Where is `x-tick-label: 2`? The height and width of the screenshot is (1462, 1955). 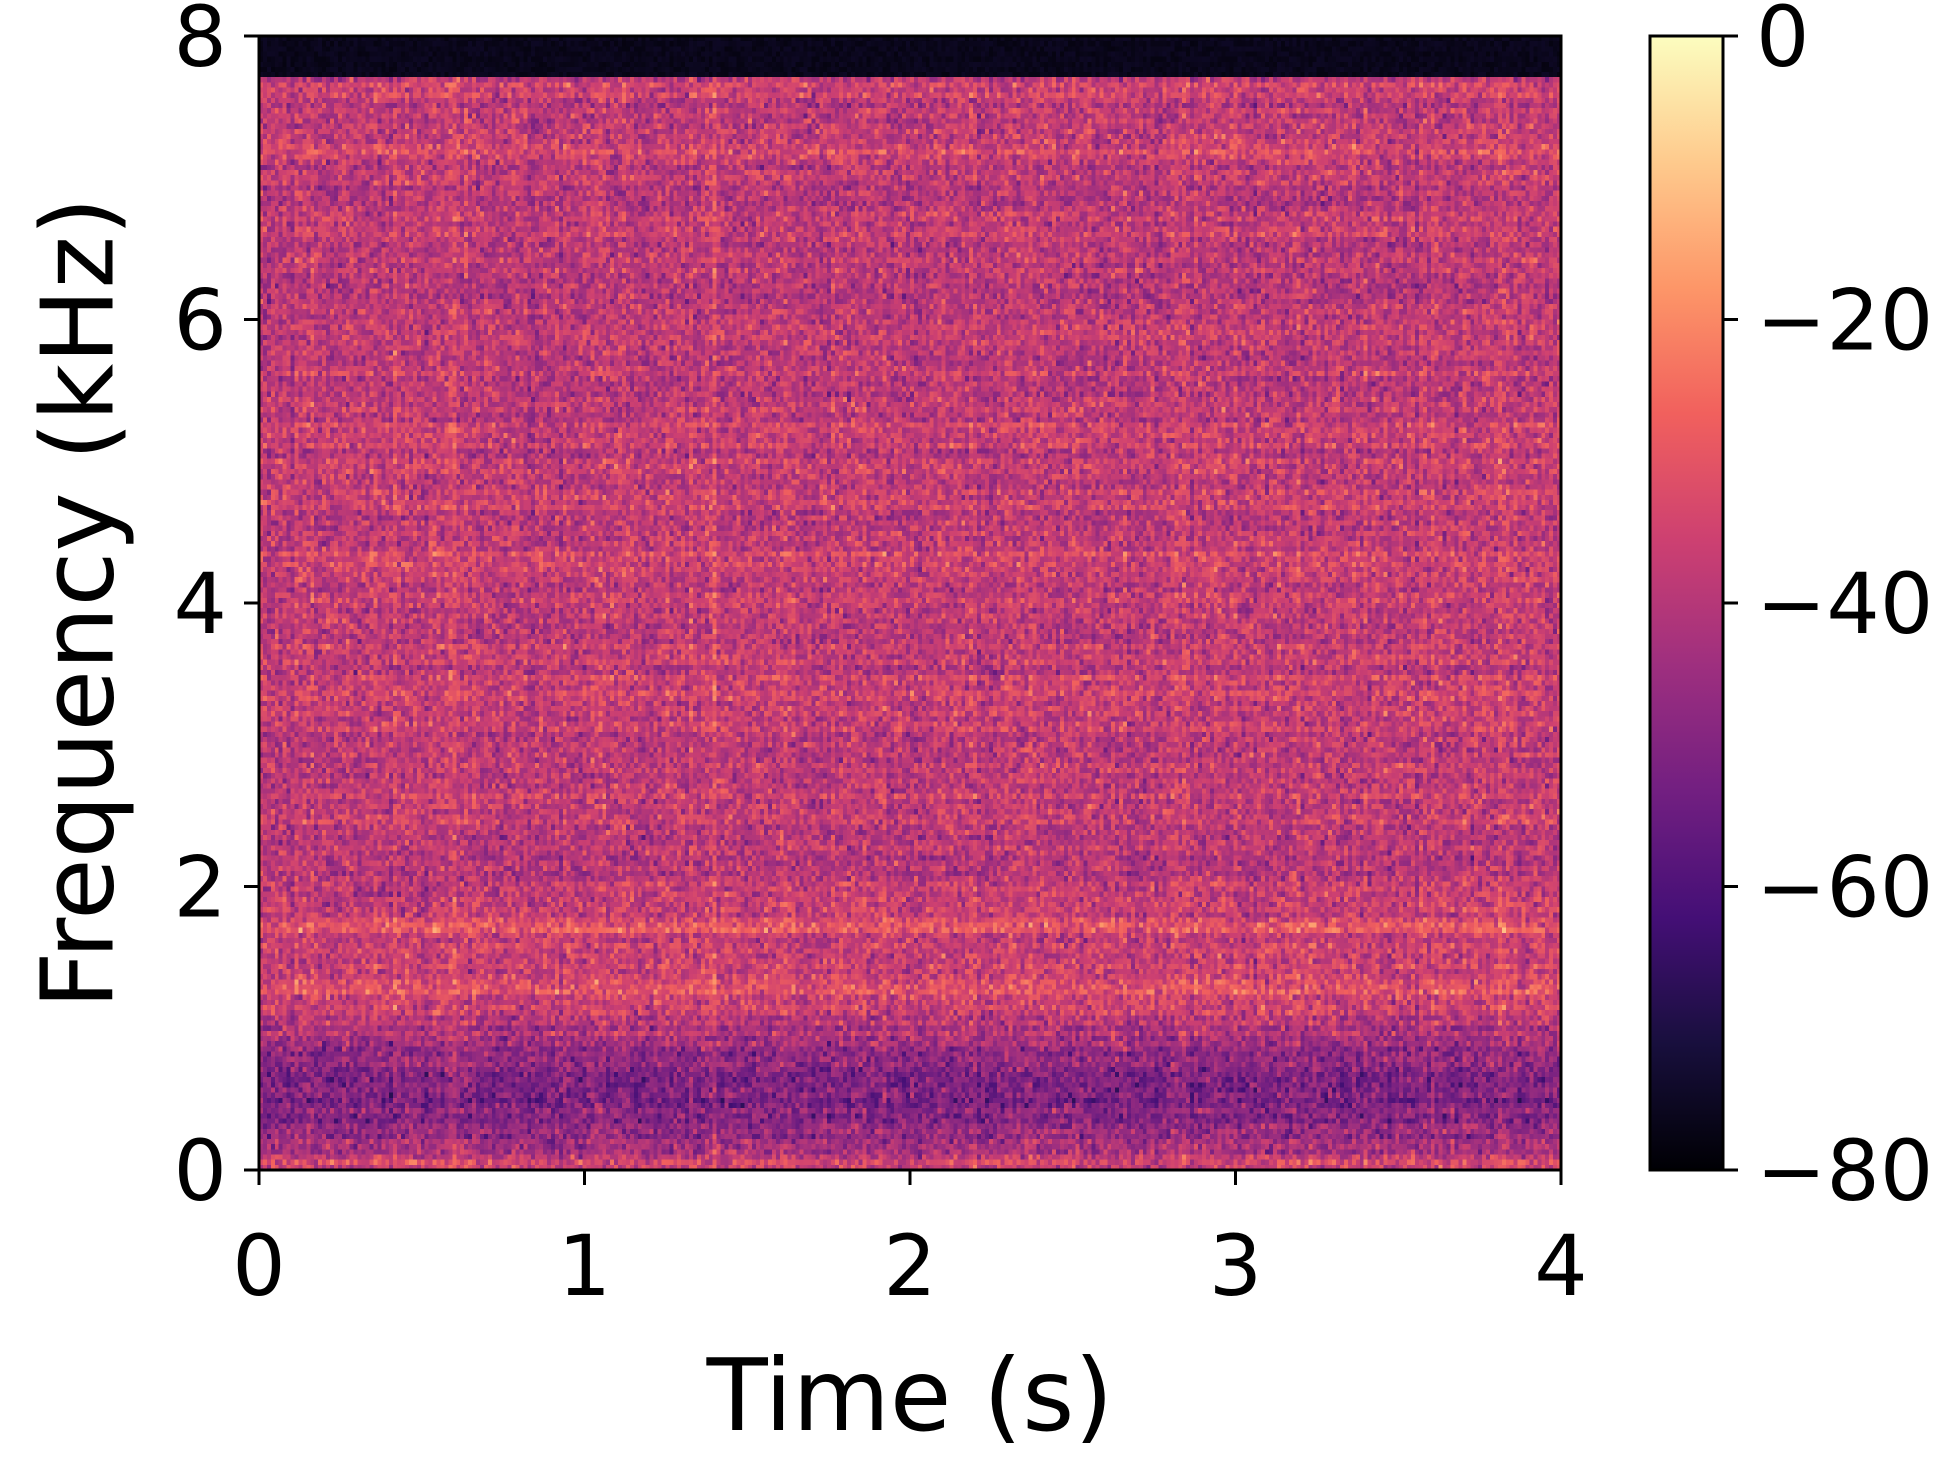 x-tick-label: 2 is located at coordinates (909, 1266).